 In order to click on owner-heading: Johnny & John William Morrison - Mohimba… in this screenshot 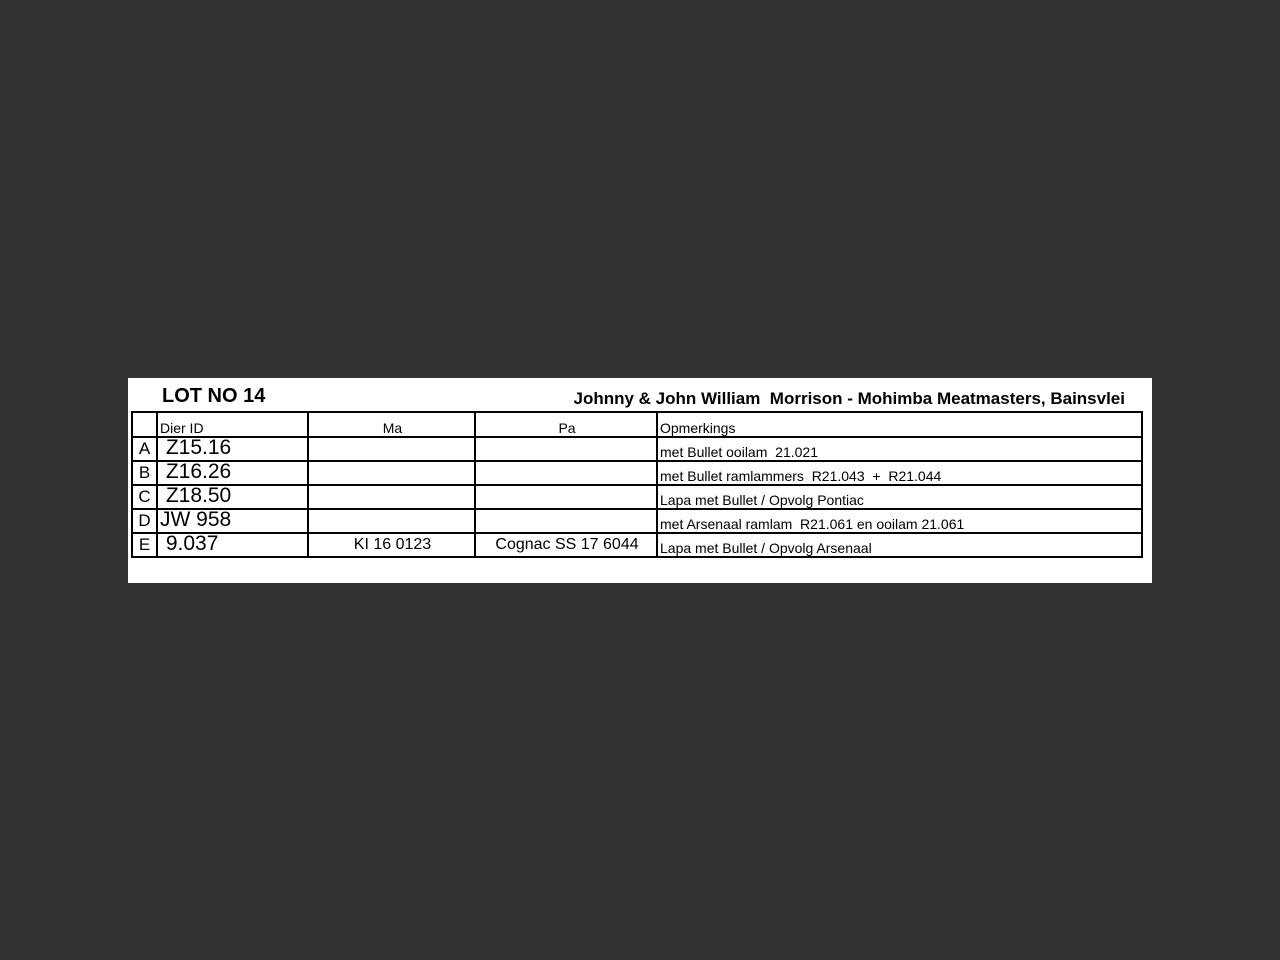, I will do `click(849, 398)`.